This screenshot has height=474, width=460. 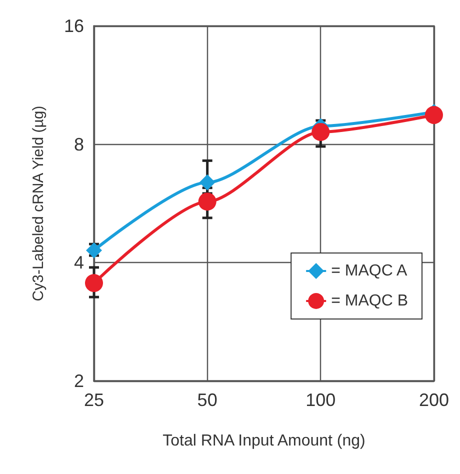 I want to click on x-tick-label: 50, so click(x=207, y=400).